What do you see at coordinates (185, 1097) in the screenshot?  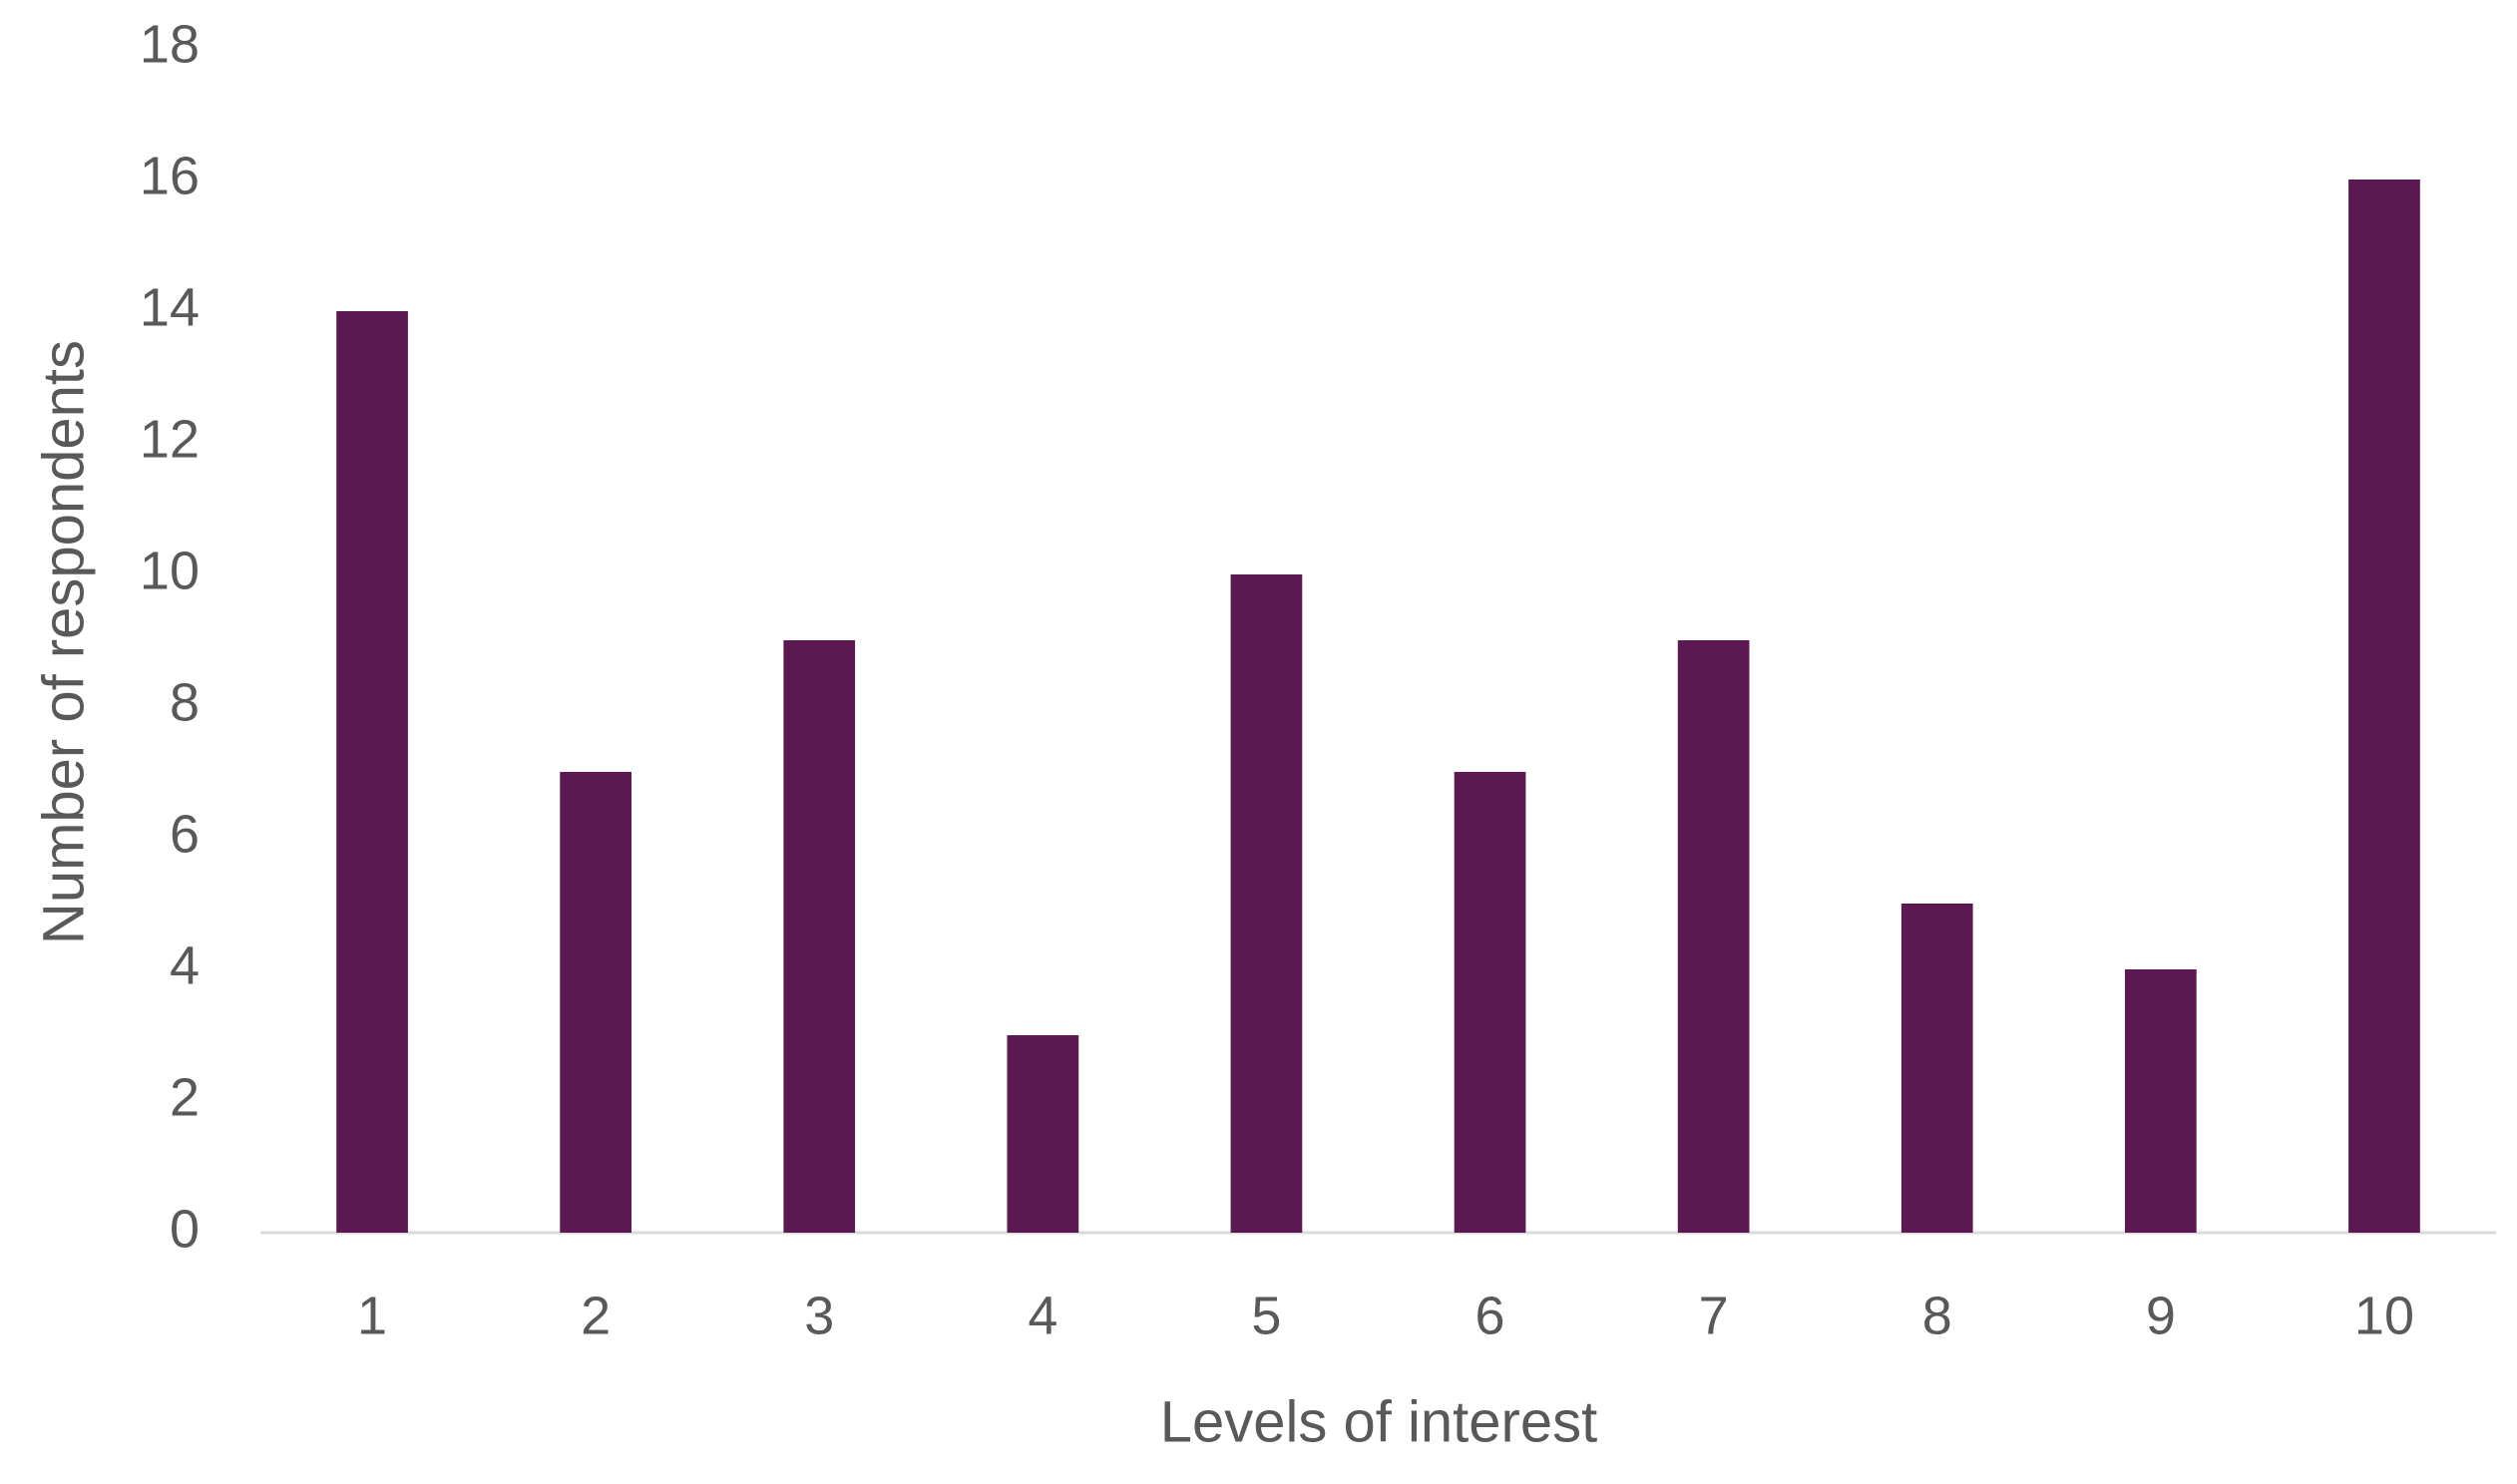 I see `y-tick-label: 2` at bounding box center [185, 1097].